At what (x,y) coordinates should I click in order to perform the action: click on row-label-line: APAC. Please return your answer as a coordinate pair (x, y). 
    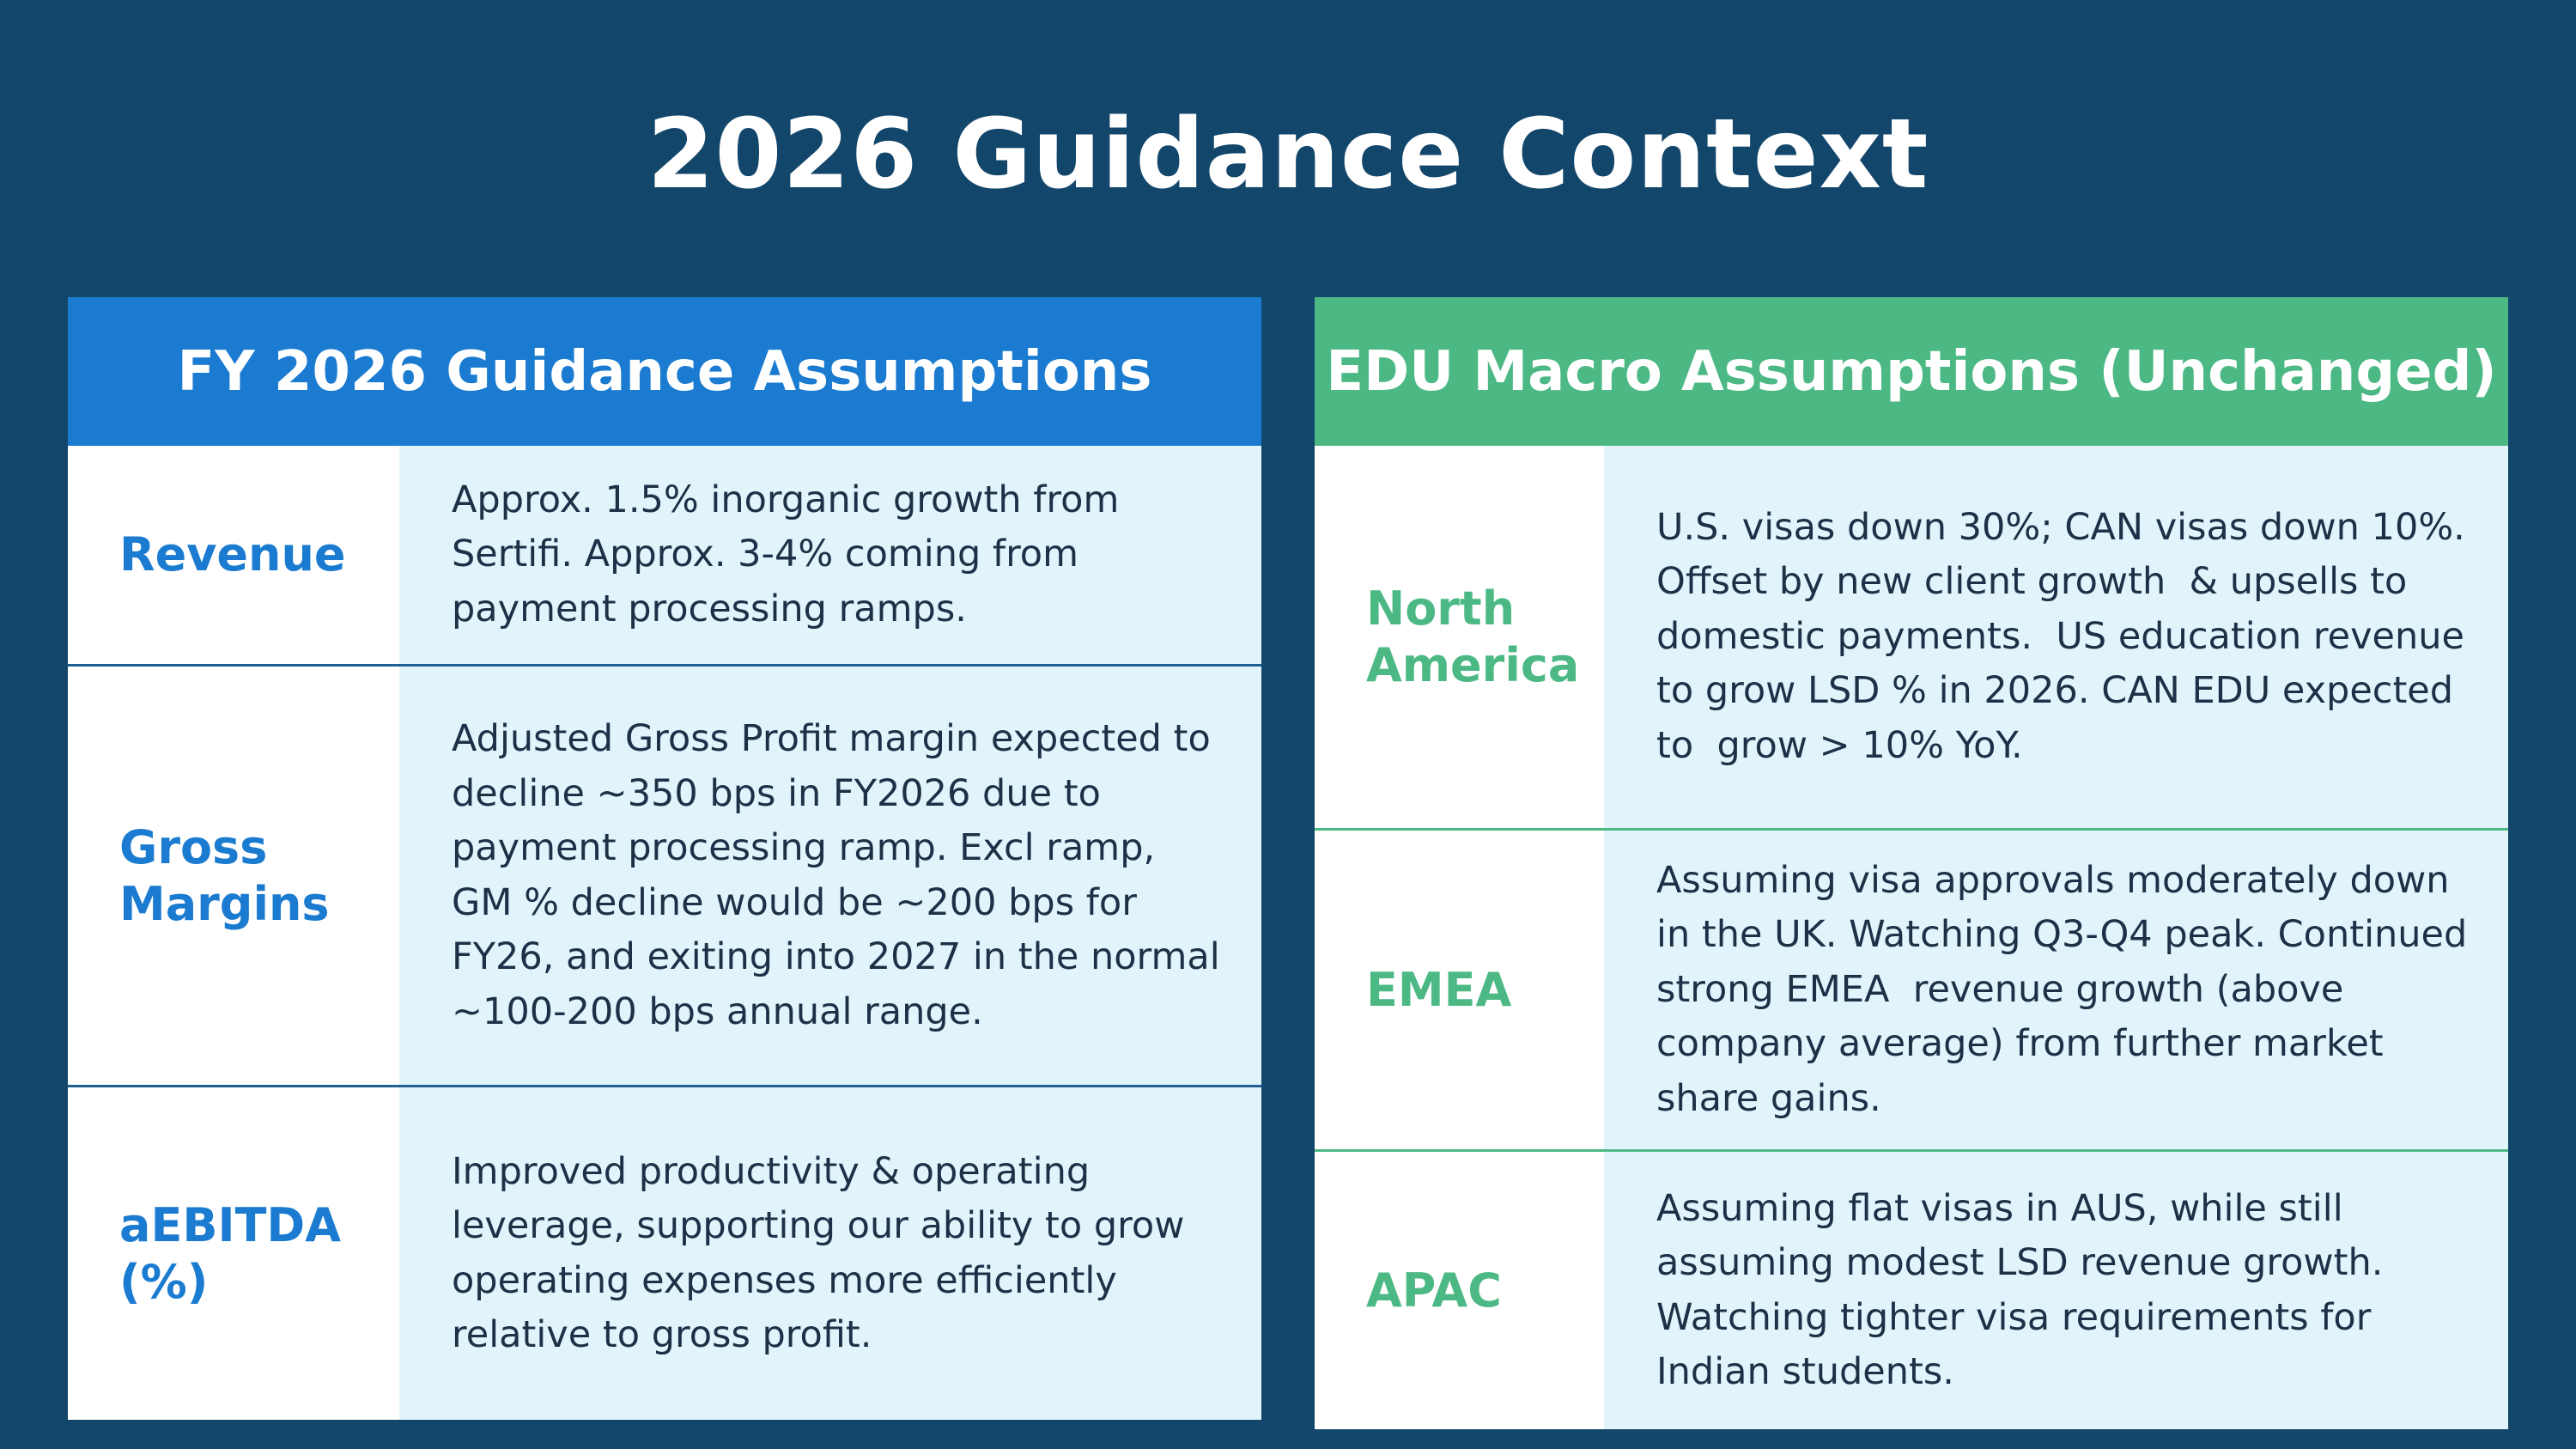
    Looking at the image, I should click on (1434, 1290).